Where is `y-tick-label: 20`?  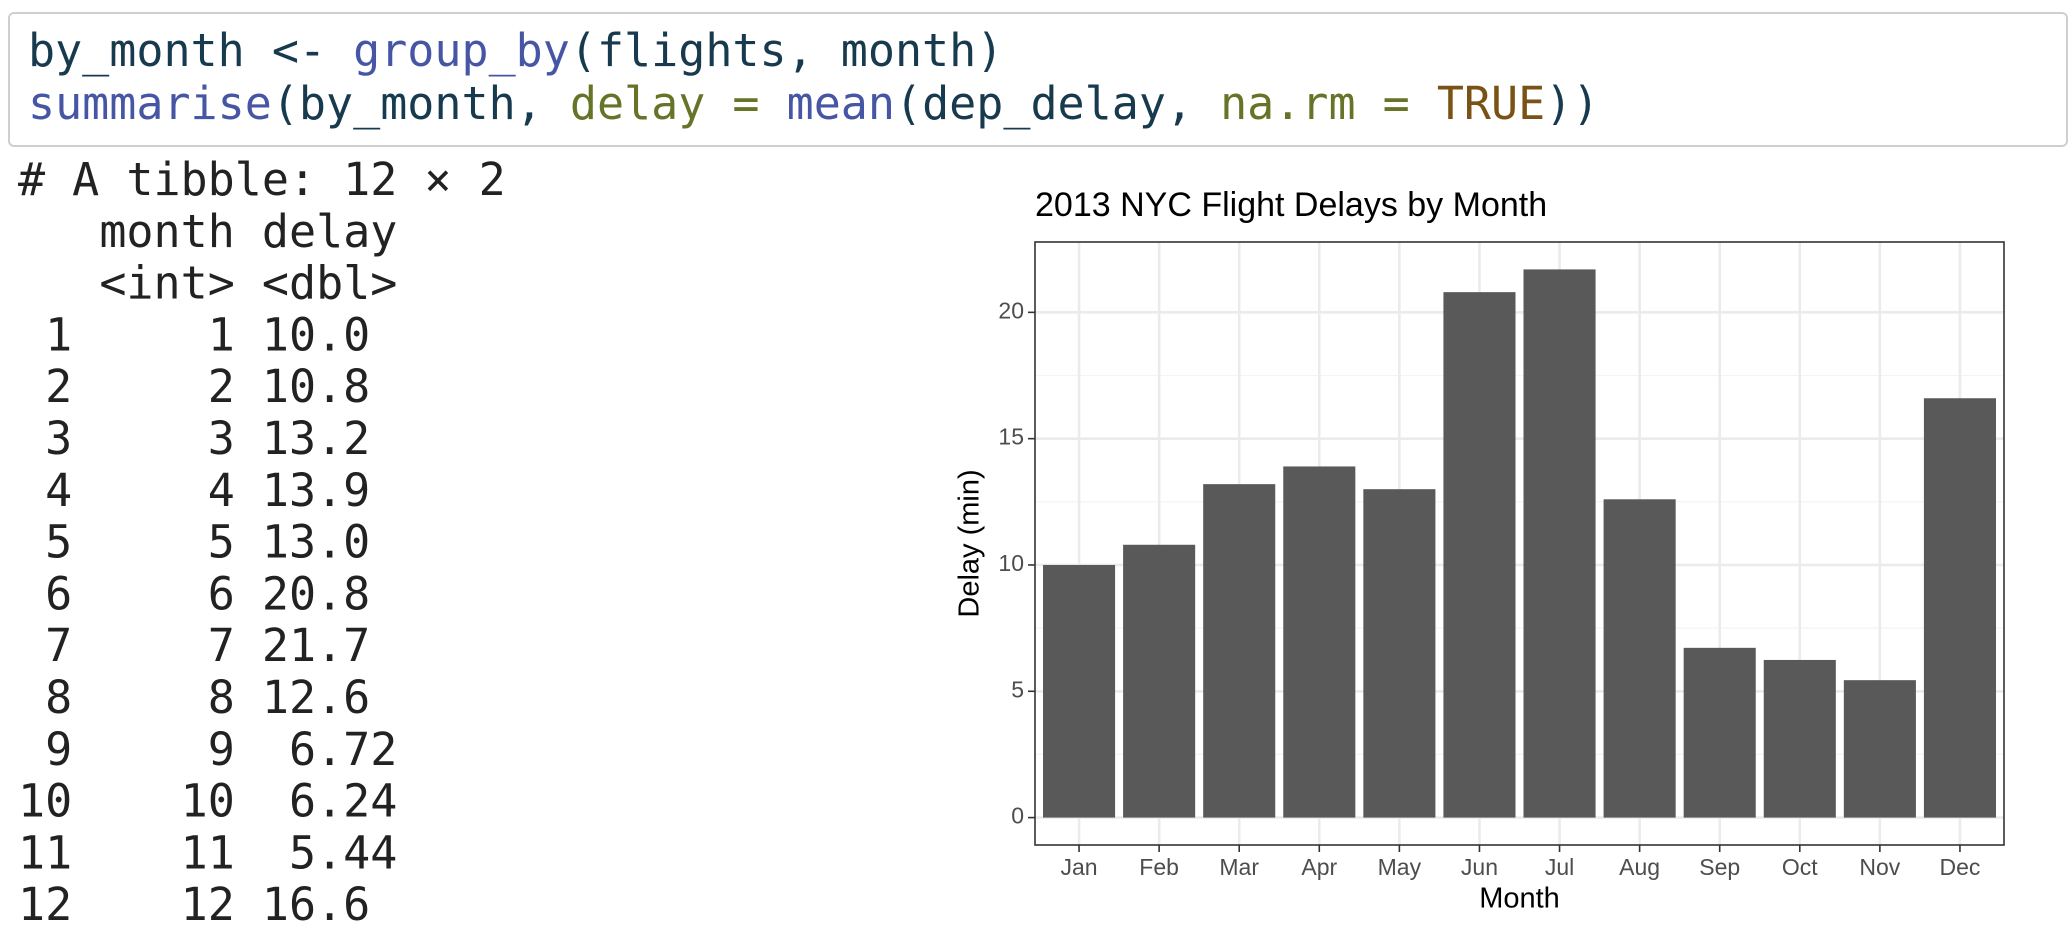 y-tick-label: 20 is located at coordinates (1011, 310).